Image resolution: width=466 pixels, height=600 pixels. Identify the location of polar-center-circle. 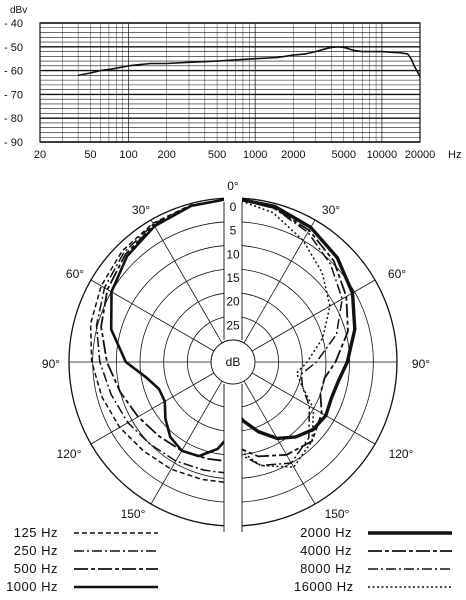
(233, 362).